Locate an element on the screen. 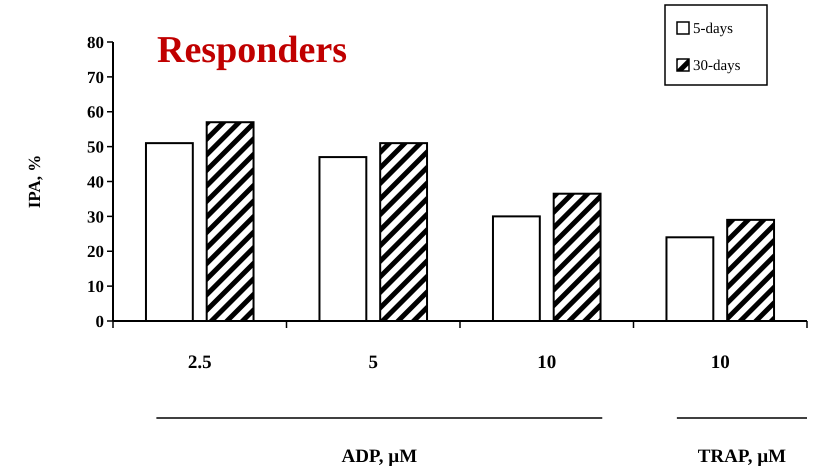 This screenshot has width=814, height=474. y-tick-label: 80 is located at coordinates (95, 42).